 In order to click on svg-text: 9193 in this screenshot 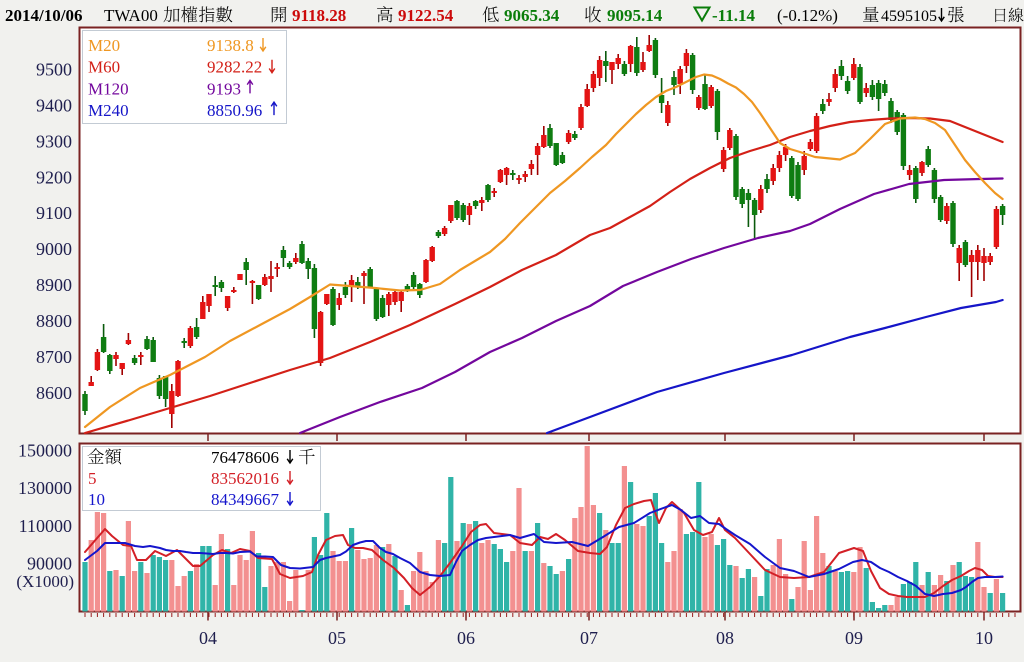, I will do `click(224, 88)`.